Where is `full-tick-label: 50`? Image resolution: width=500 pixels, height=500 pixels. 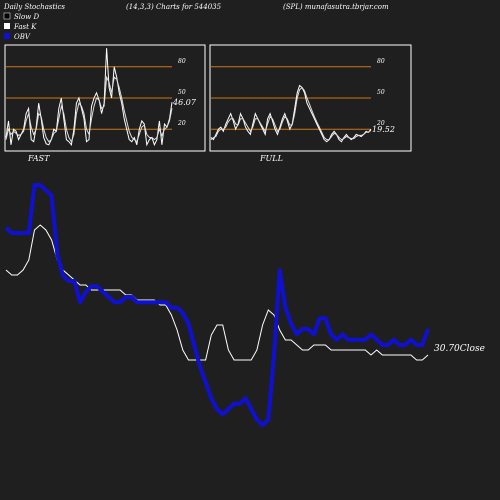
full-tick-label: 50 is located at coordinates (381, 92).